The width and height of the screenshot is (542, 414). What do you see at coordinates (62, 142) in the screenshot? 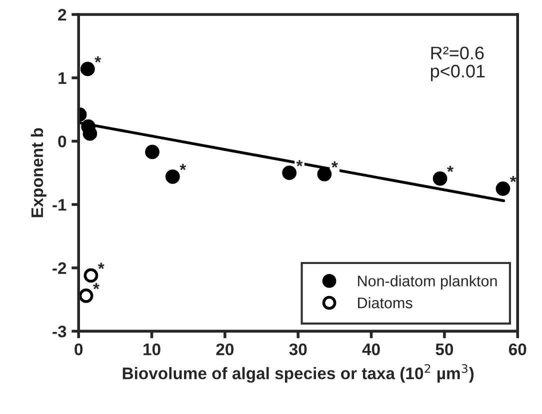
I see `y-tick-label: 0` at bounding box center [62, 142].